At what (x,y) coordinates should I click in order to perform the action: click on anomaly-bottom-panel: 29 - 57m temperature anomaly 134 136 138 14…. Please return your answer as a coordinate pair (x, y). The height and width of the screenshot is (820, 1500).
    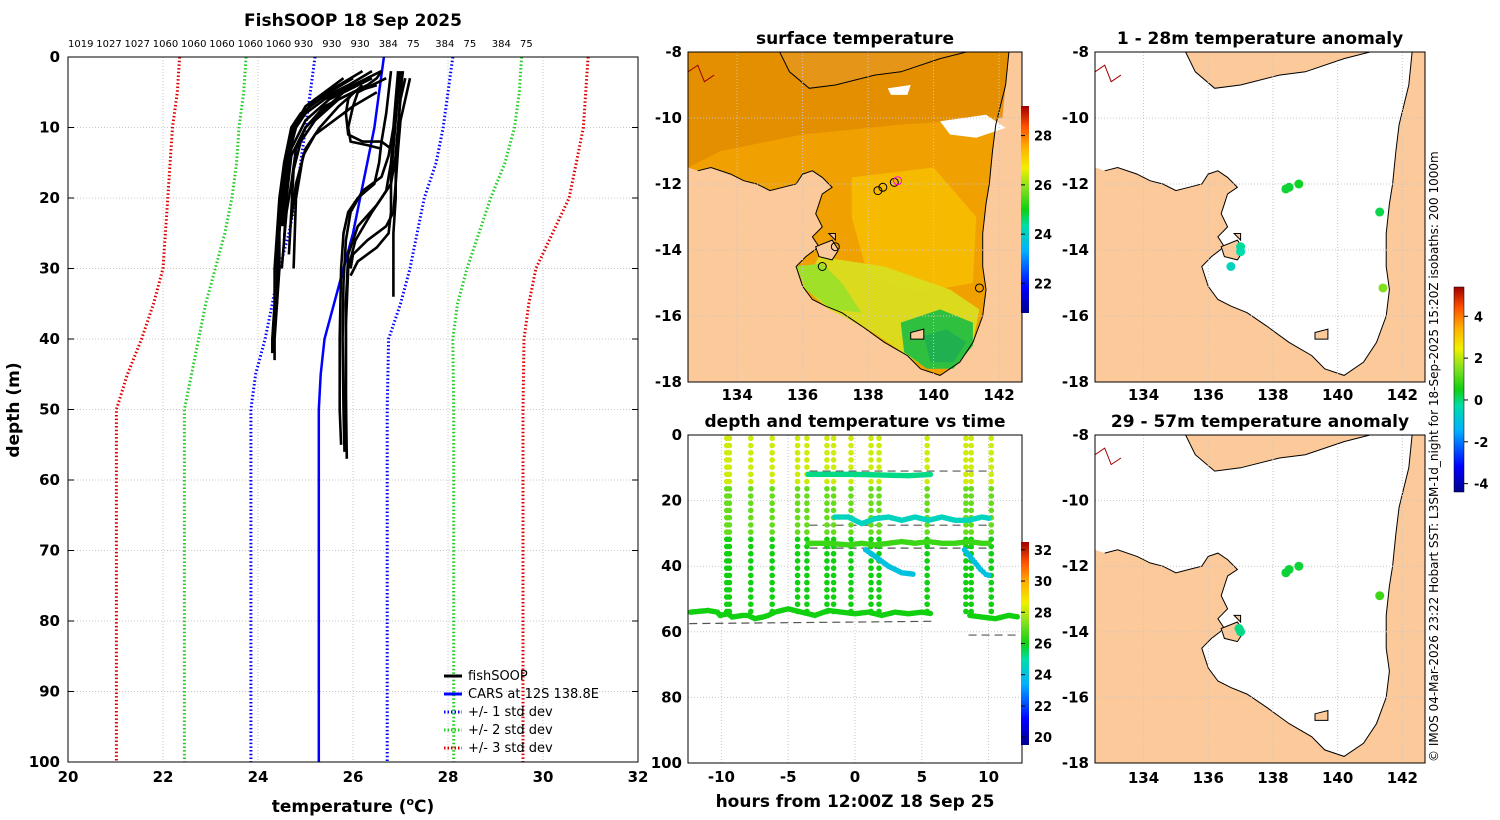
    Looking at the image, I should click on (1244, 599).